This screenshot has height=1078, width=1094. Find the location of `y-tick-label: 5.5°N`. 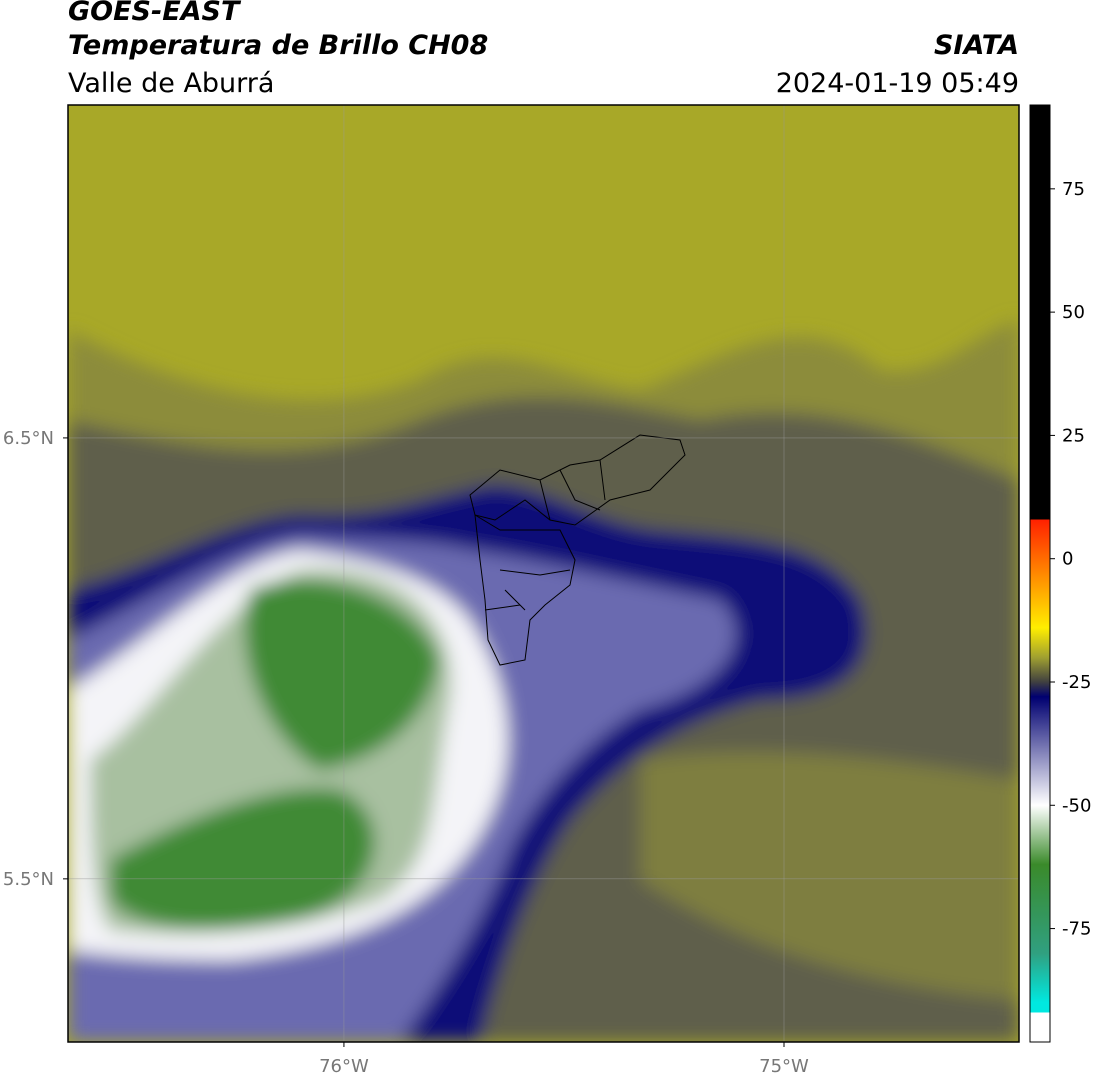

y-tick-label: 5.5°N is located at coordinates (28, 879).